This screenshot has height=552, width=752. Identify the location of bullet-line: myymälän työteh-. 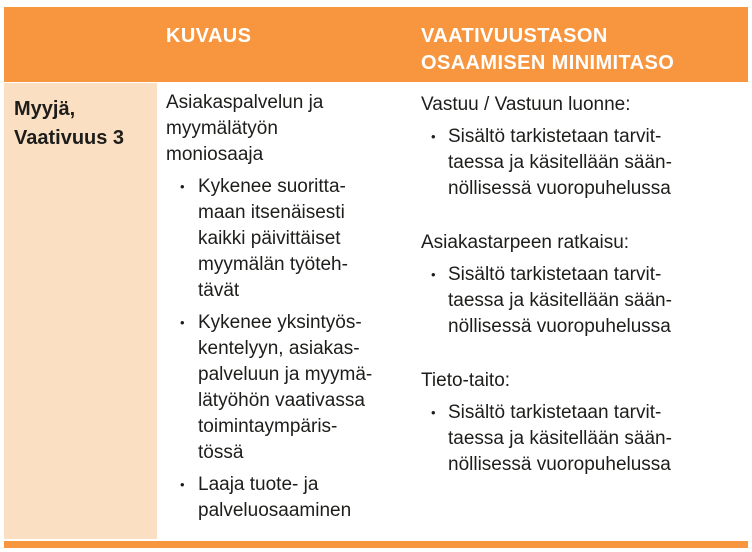
(273, 264).